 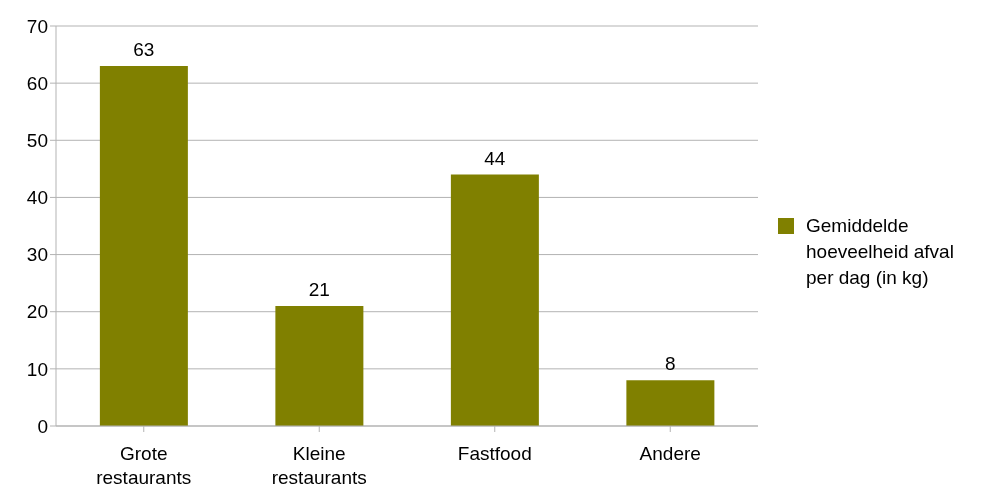 What do you see at coordinates (144, 49) in the screenshot?
I see `data-label: 63` at bounding box center [144, 49].